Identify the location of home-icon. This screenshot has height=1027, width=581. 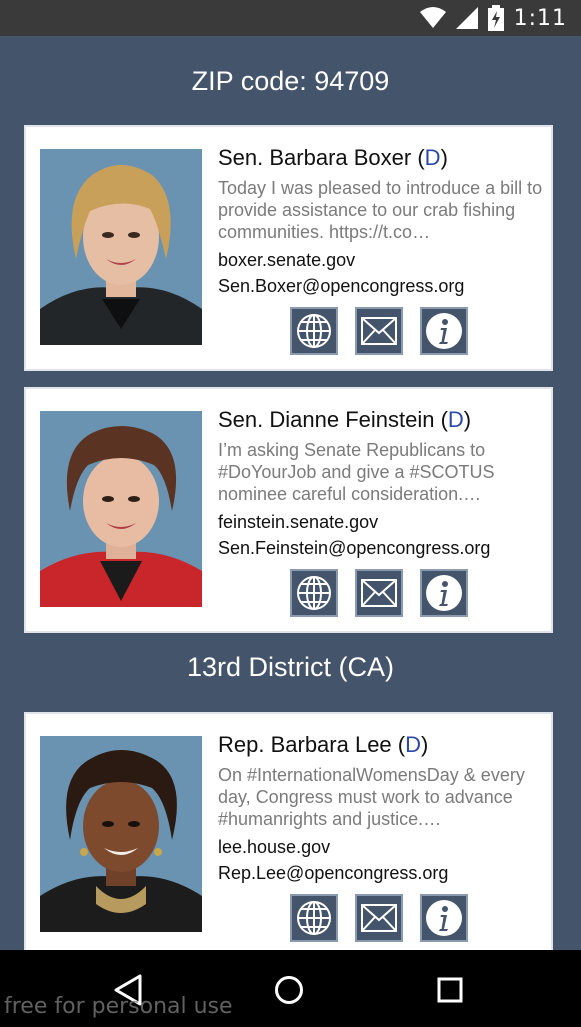
(289, 990).